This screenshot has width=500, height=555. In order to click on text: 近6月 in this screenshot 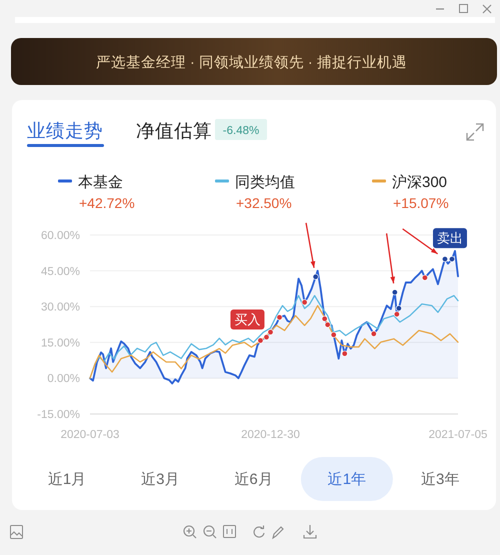, I will do `click(253, 479)`.